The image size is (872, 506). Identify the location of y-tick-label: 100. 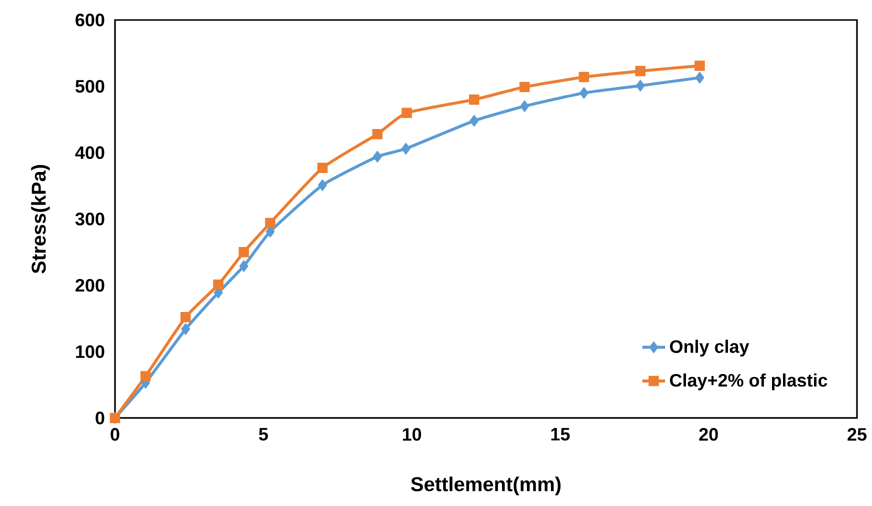
(90, 351).